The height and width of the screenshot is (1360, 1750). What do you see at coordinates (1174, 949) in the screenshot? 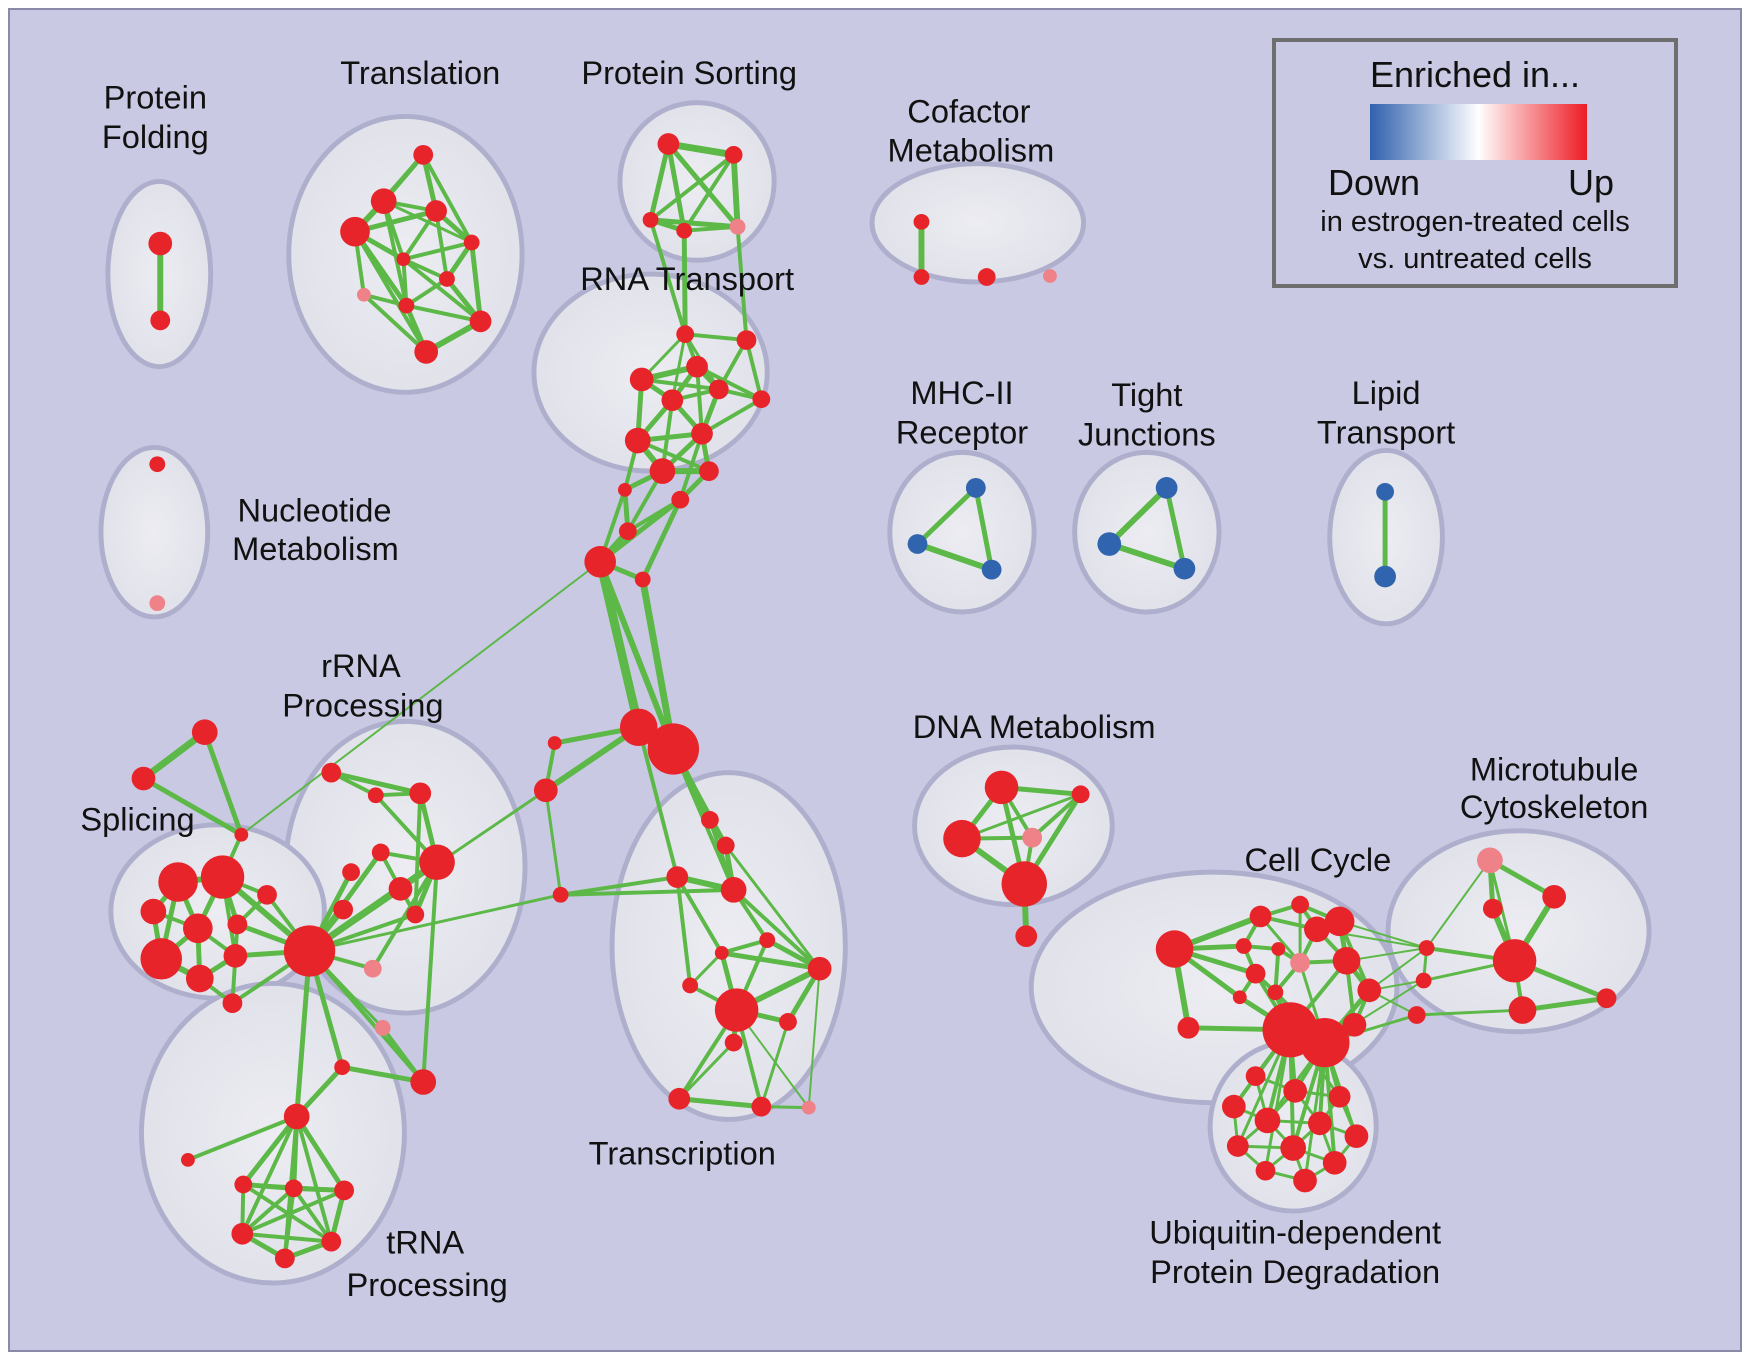
I see `gene-set-node-c1` at bounding box center [1174, 949].